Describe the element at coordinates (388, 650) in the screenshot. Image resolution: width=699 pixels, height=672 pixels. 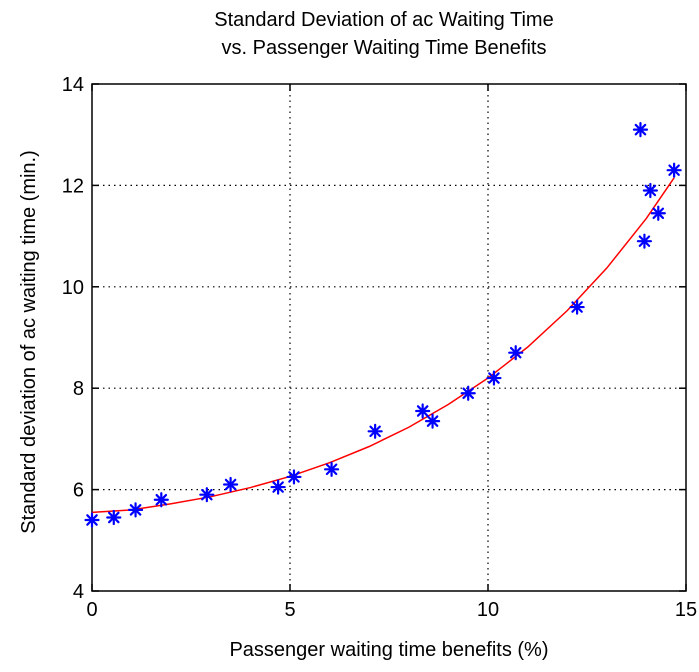
I see `x-axis-label: Passenger waiting time benefits (%)` at that location.